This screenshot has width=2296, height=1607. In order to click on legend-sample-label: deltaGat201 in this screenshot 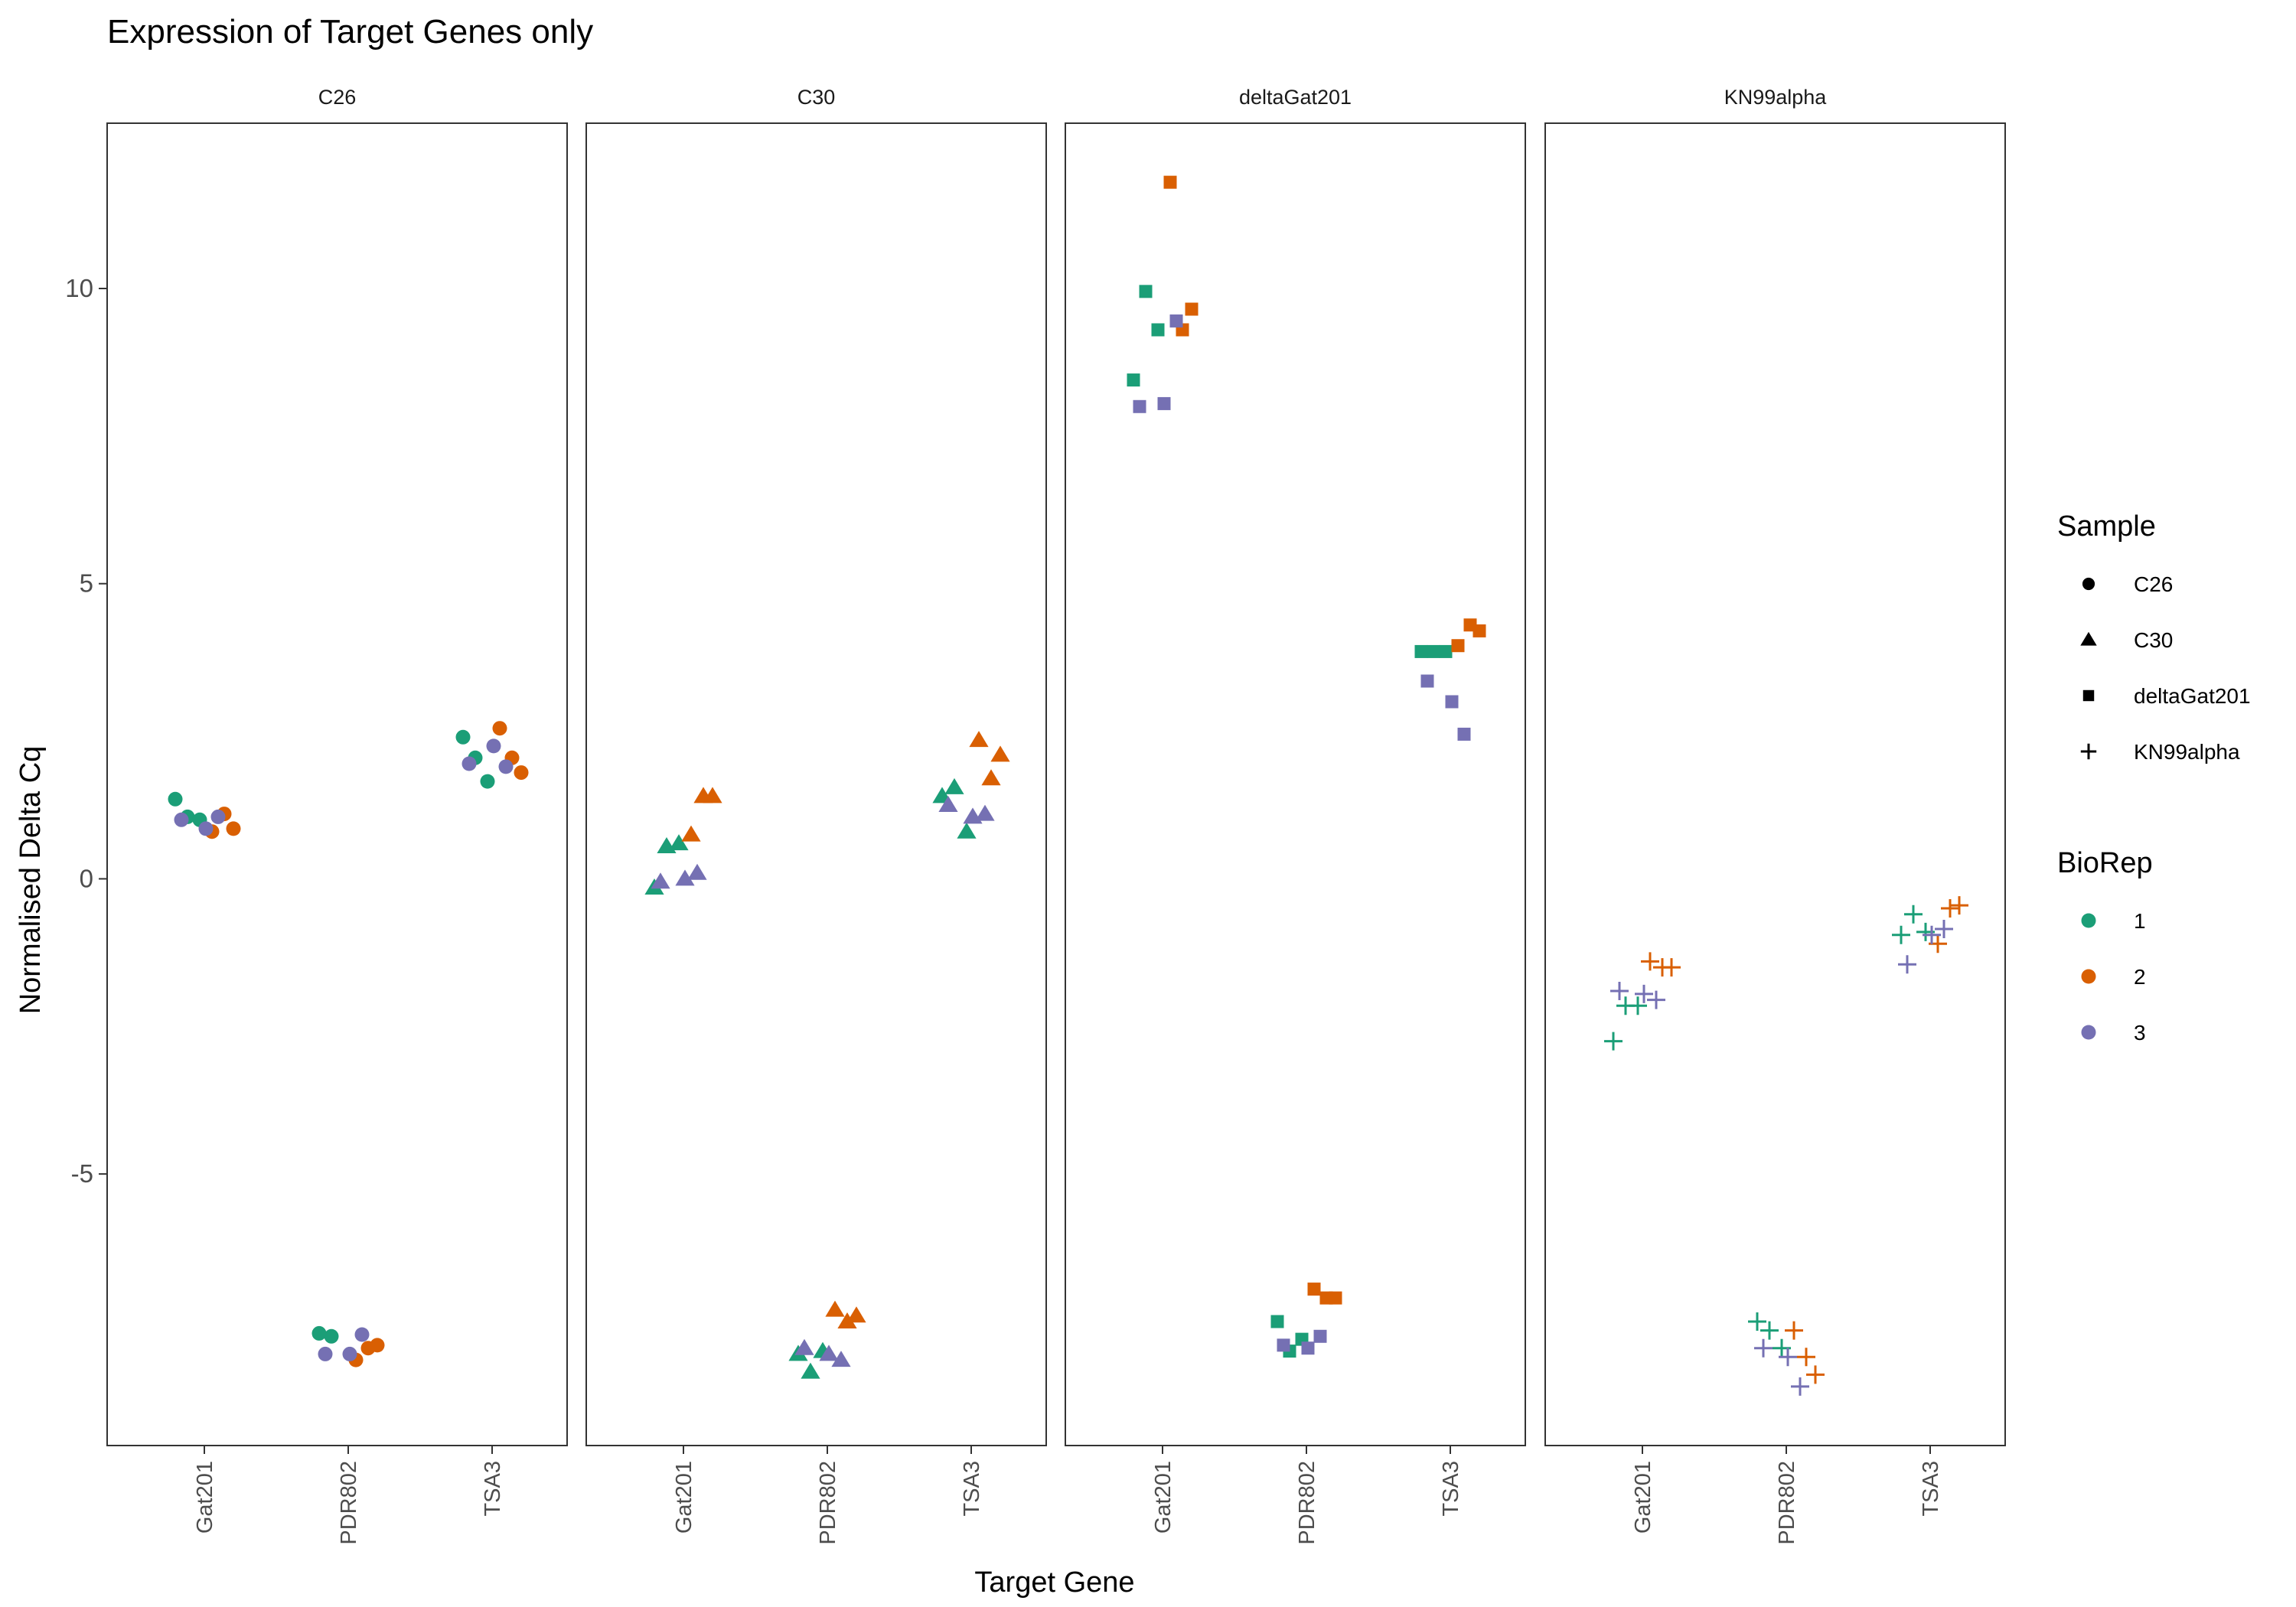, I will do `click(2192, 696)`.